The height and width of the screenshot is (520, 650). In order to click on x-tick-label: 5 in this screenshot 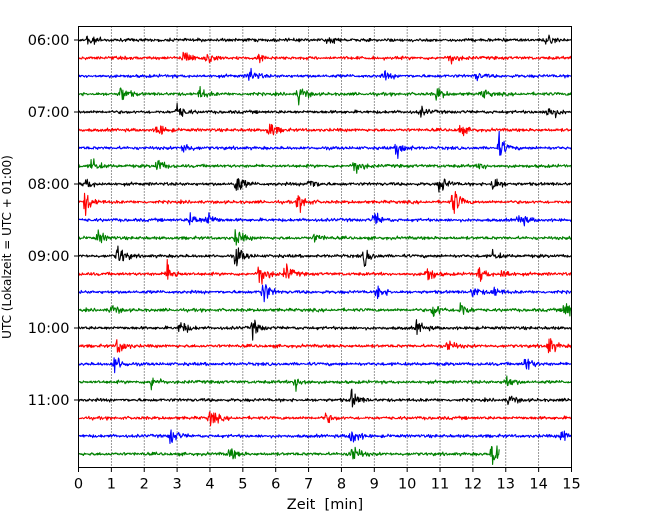, I will do `click(242, 485)`.